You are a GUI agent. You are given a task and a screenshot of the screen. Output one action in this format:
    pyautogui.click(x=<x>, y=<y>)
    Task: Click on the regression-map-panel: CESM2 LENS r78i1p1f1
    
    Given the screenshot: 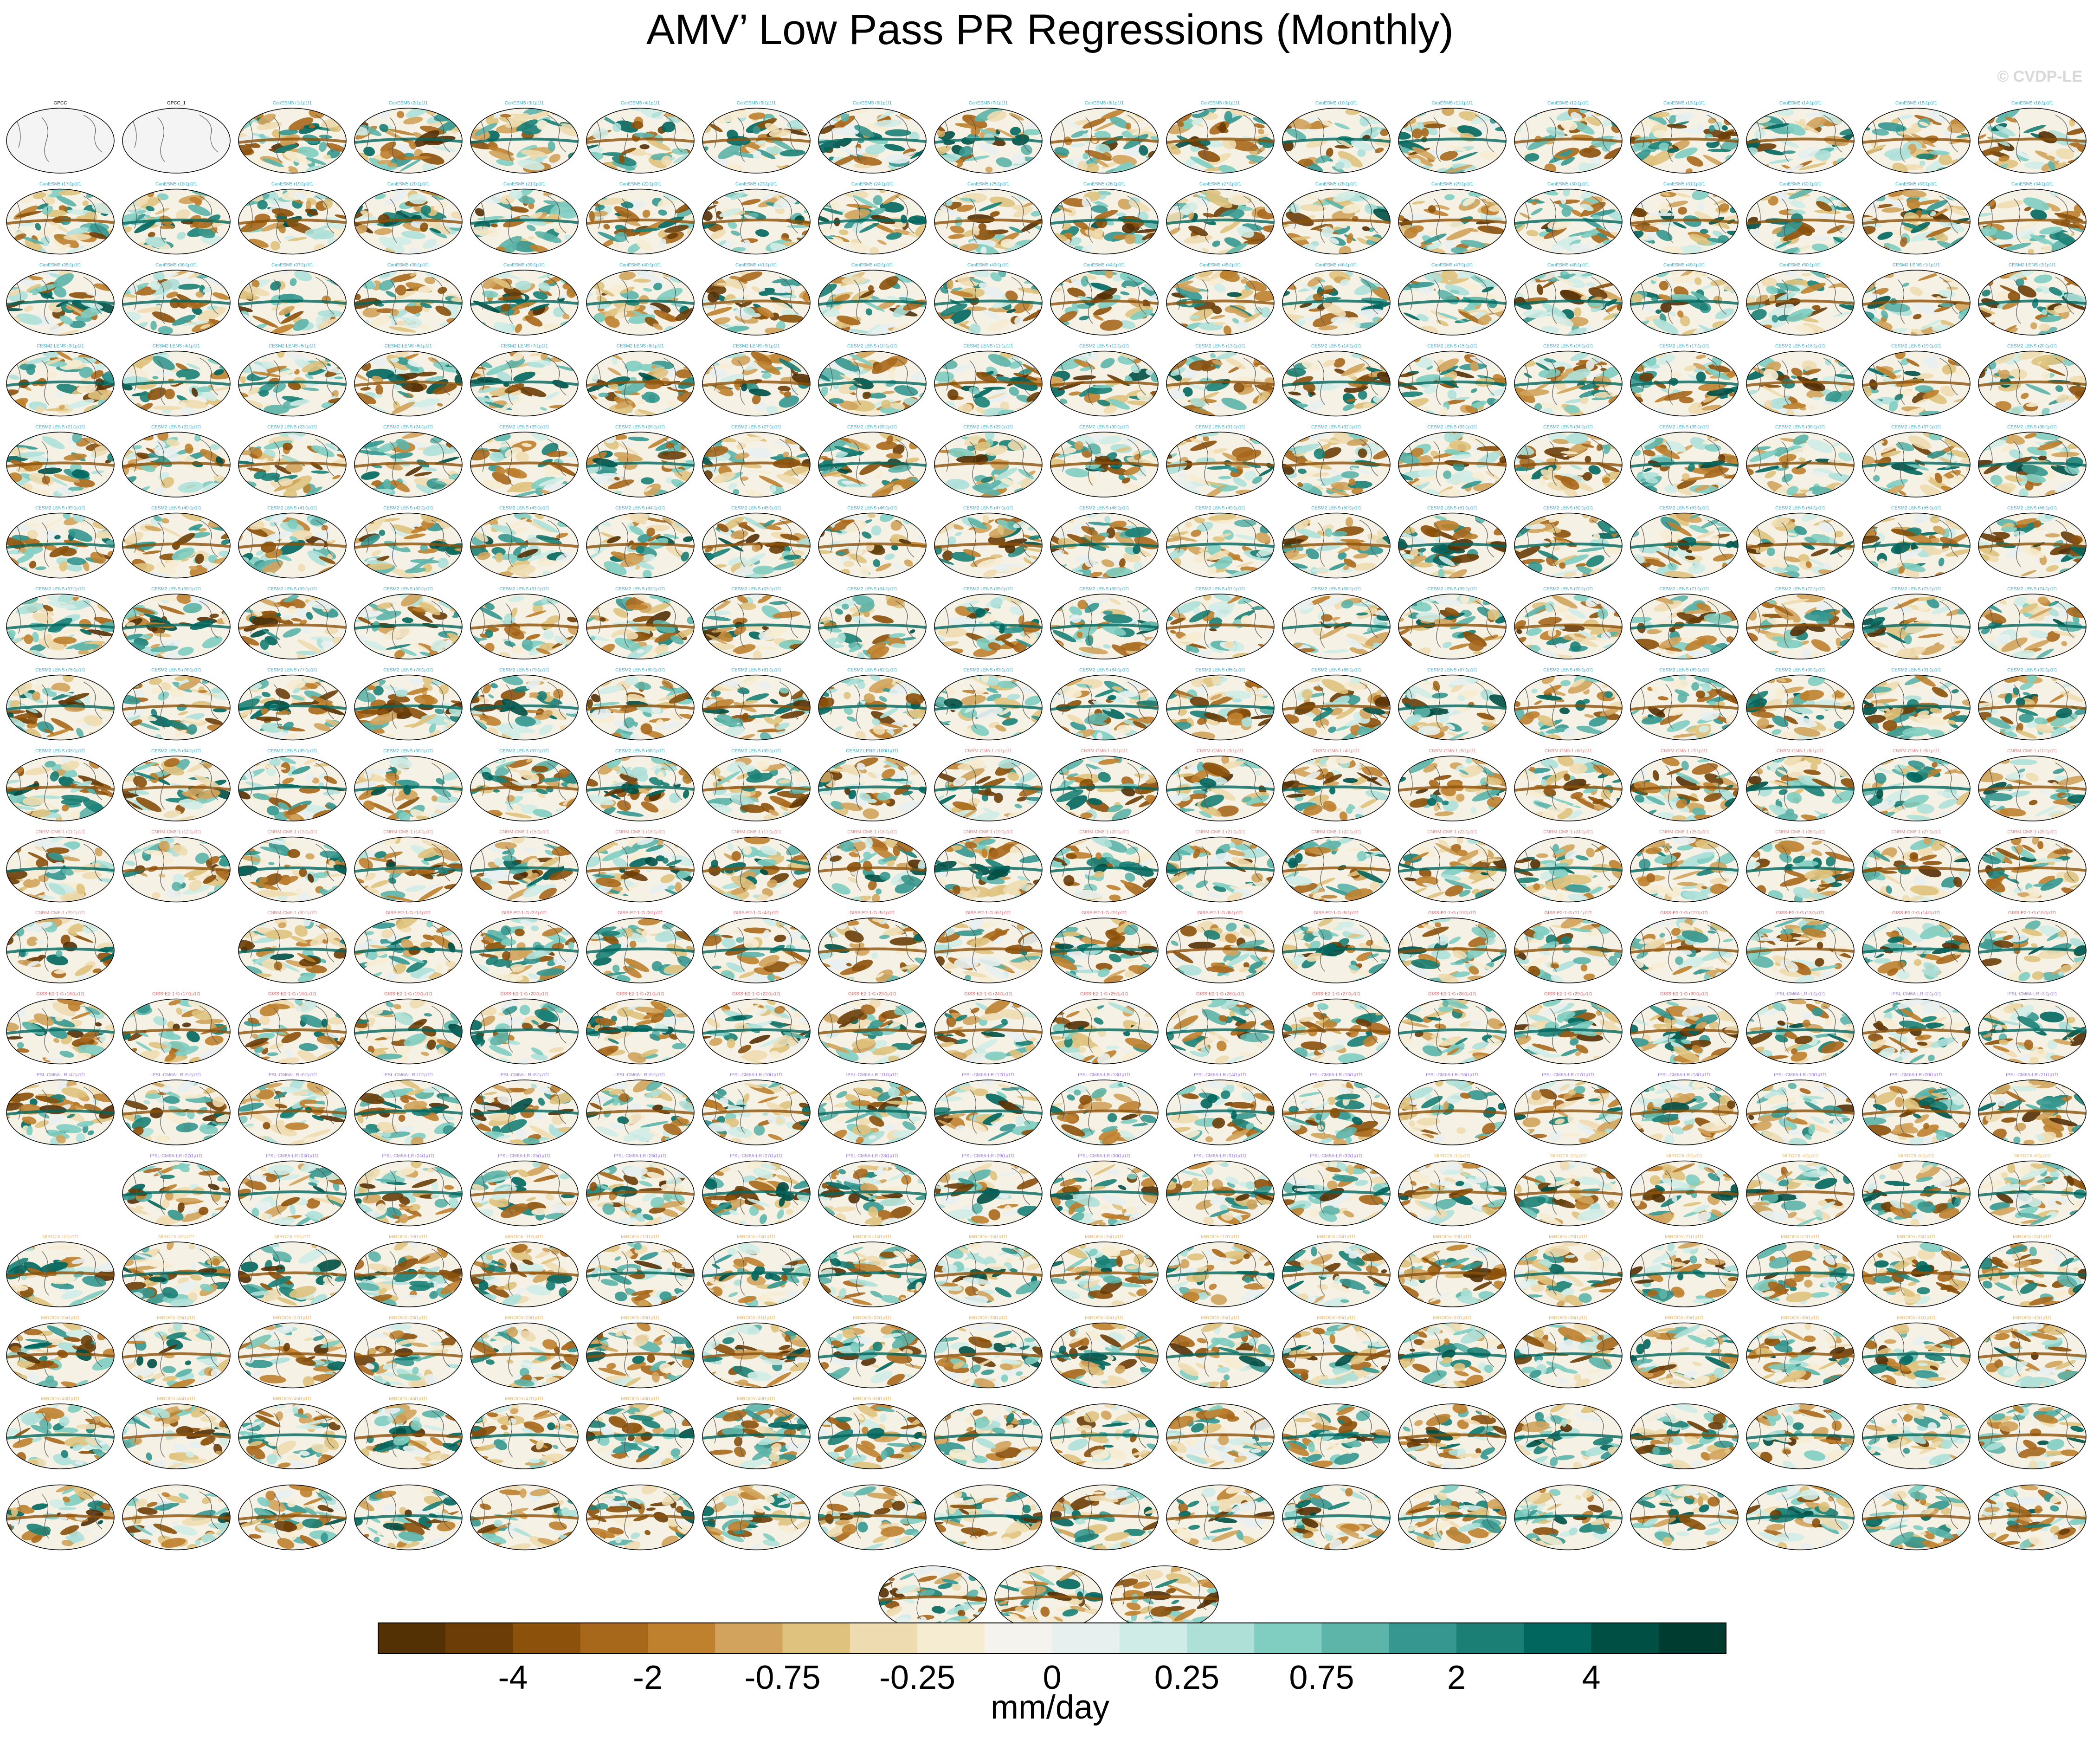 What is the action you would take?
    pyautogui.click(x=408, y=704)
    